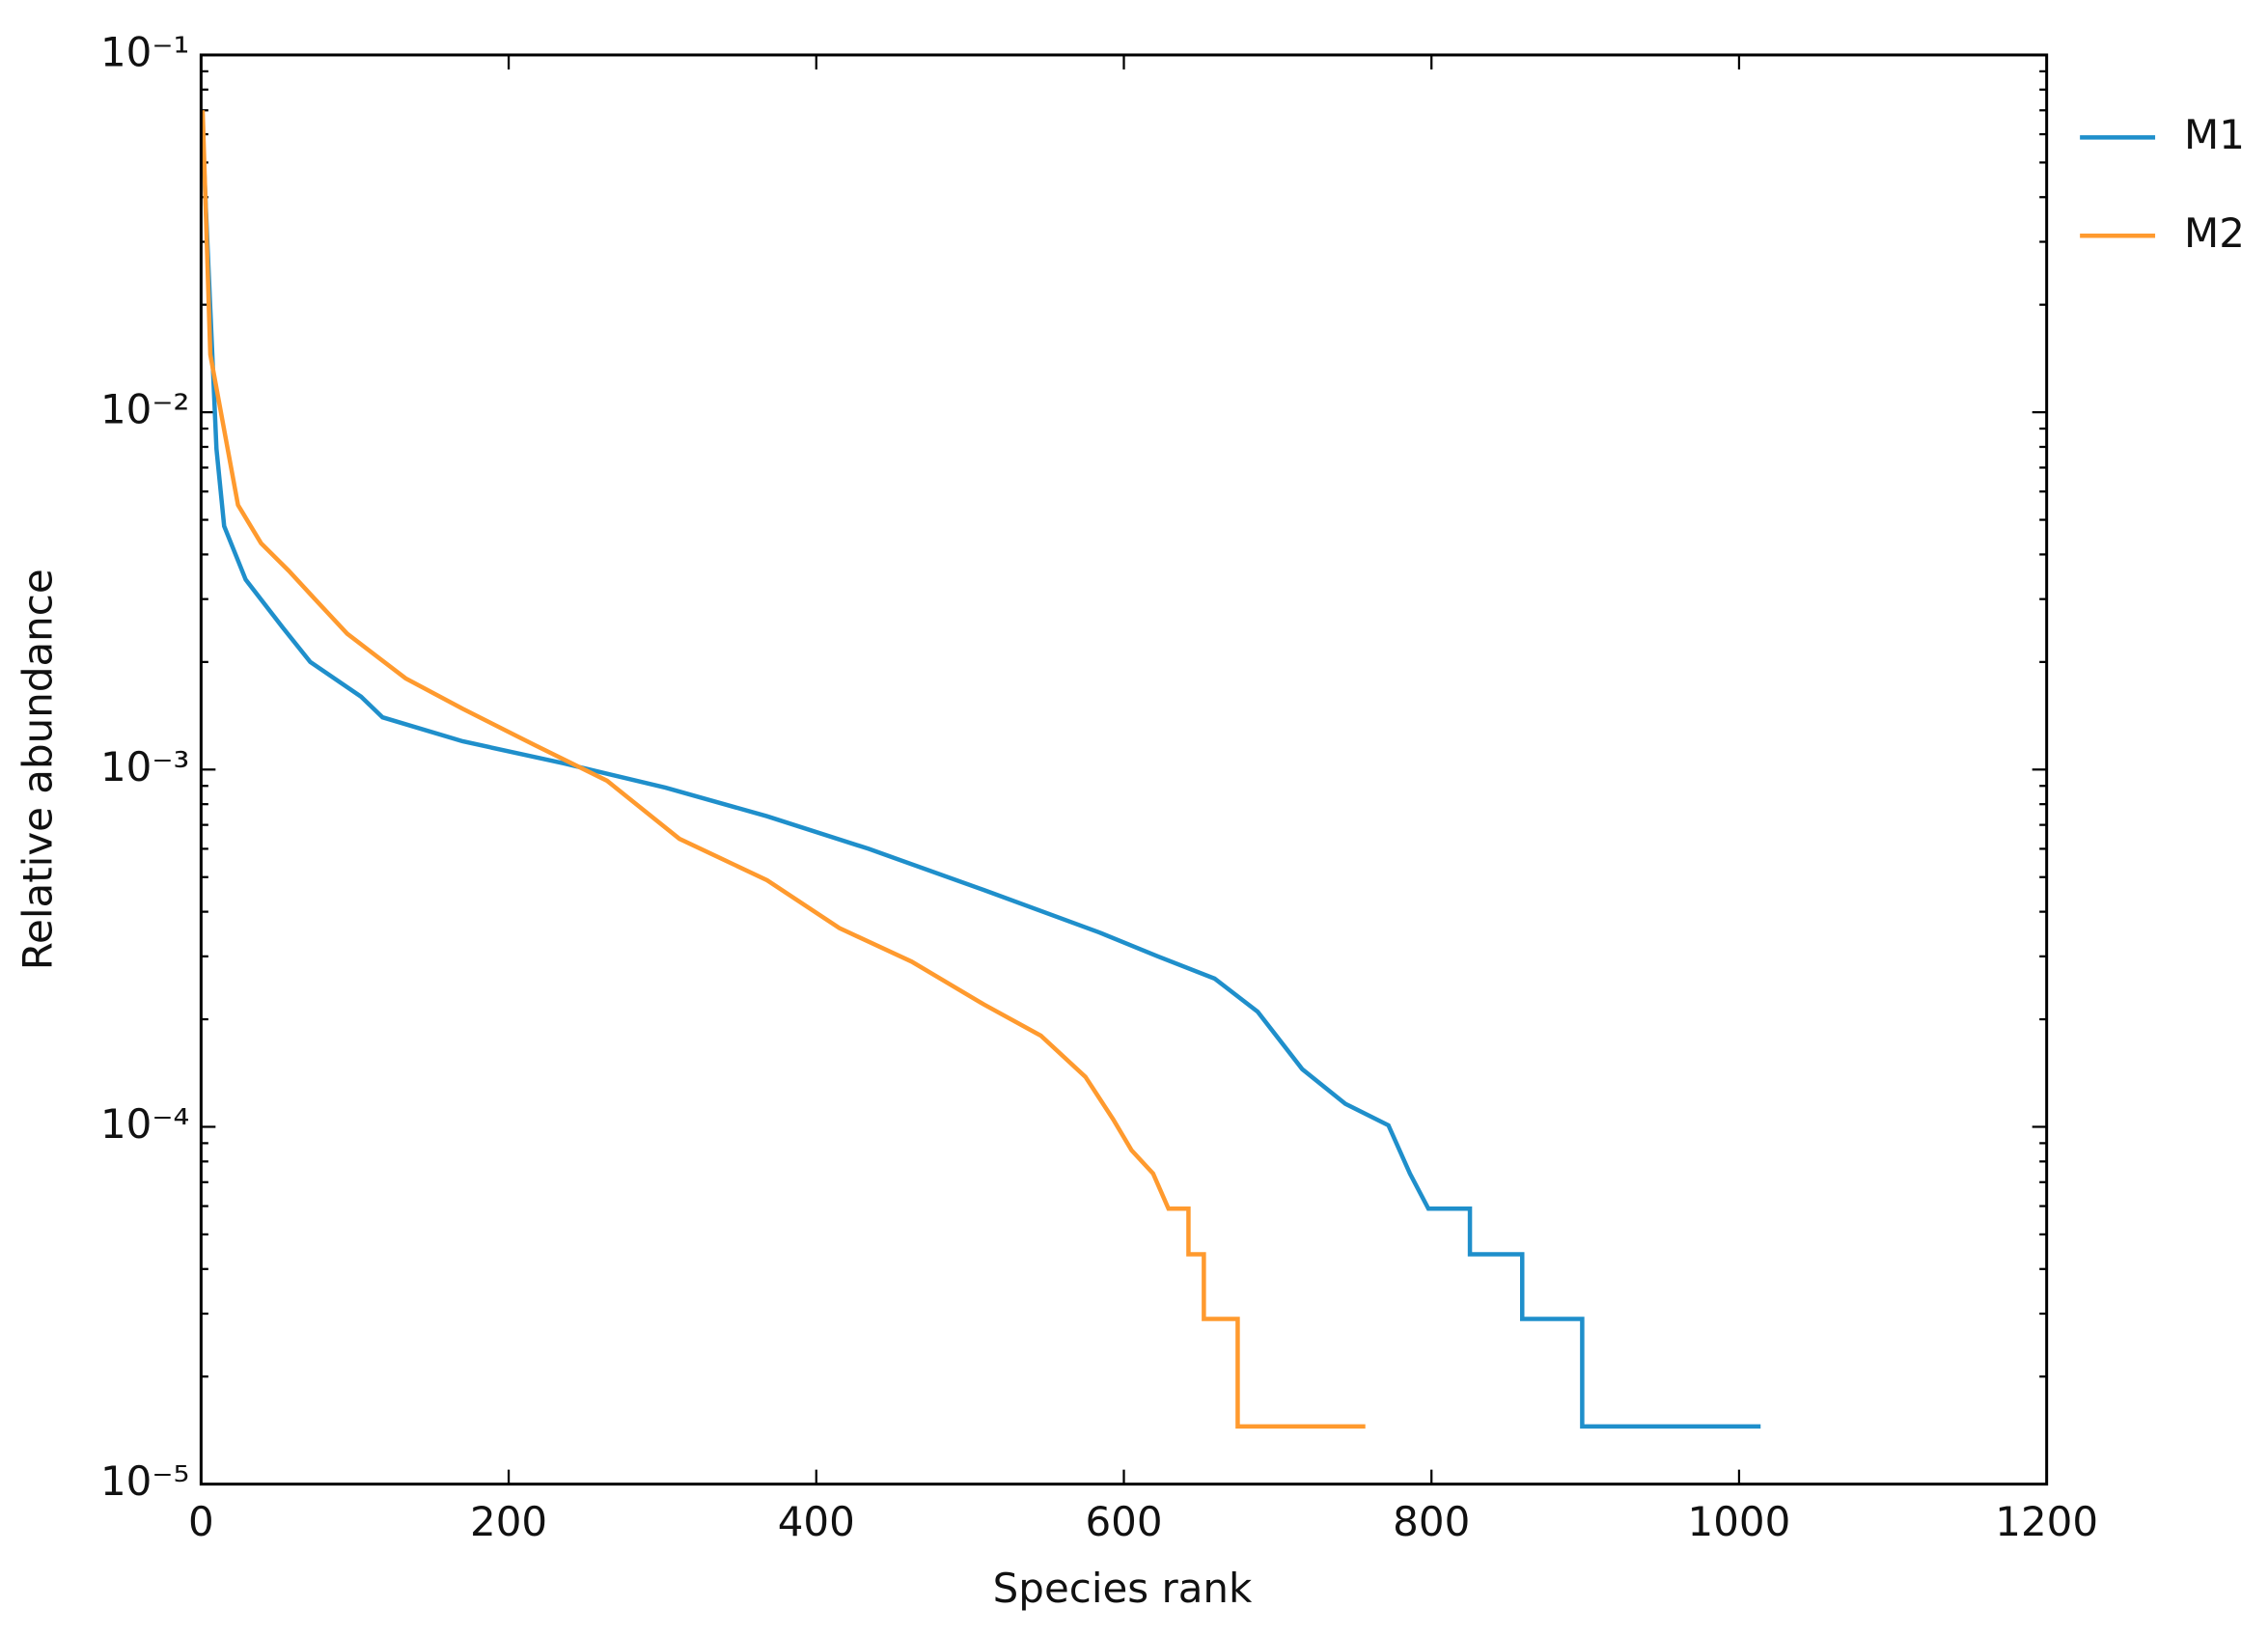  I want to click on legend-label: M1, so click(2214, 134).